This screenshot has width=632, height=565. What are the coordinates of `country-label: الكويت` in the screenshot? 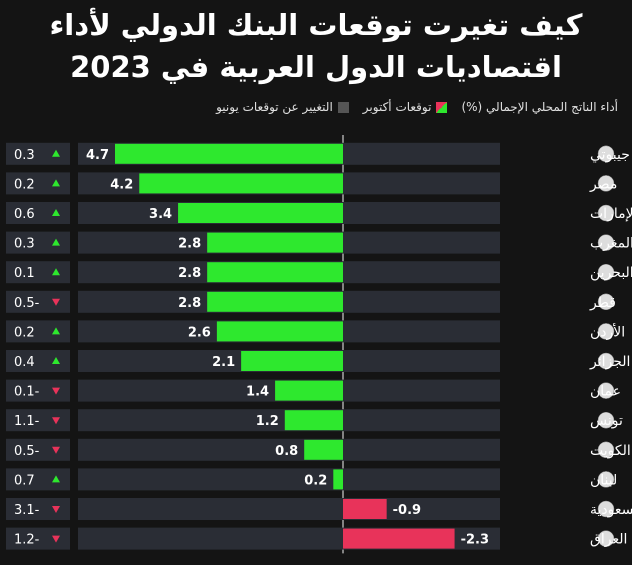 It's located at (610, 451).